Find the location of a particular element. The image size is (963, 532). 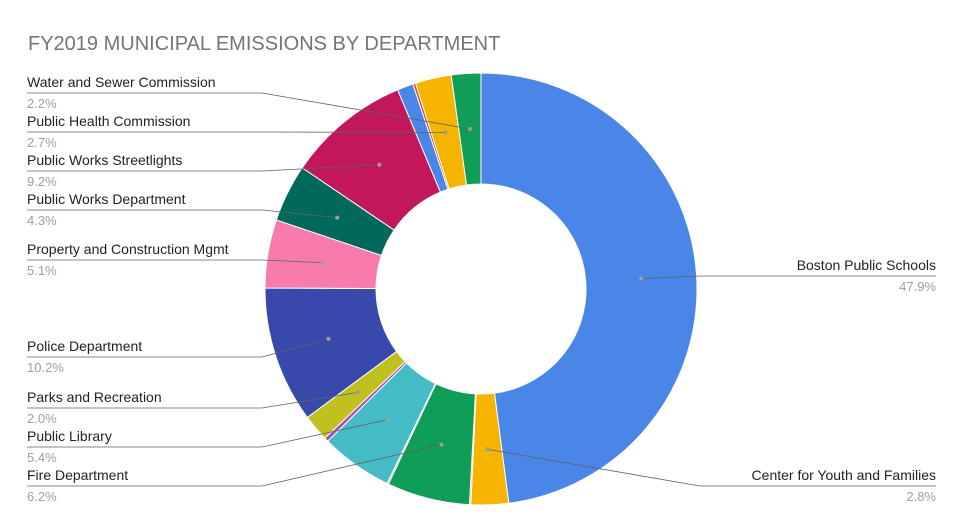

leader-line-public-works-streetlights is located at coordinates (203, 168).